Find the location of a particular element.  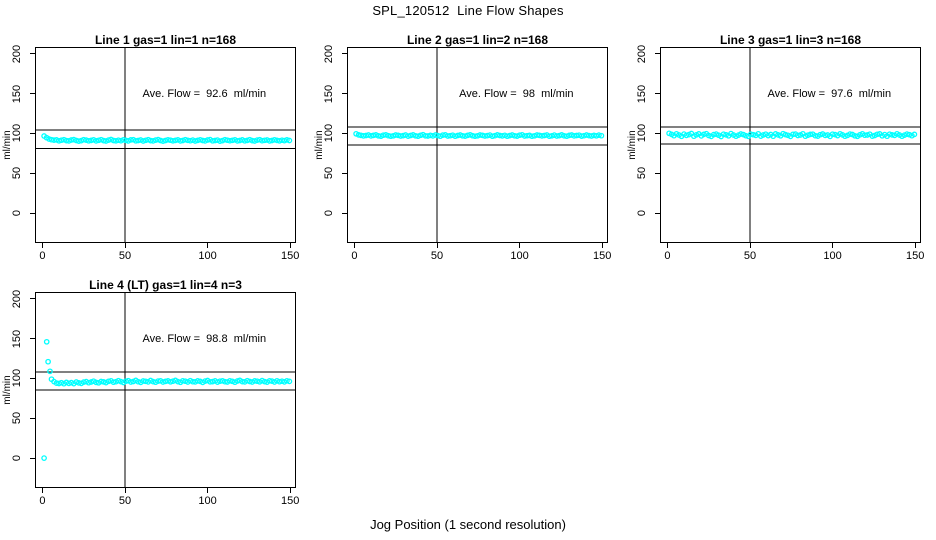

x-axis-label: Jog Position (1 second resolution) is located at coordinates (468, 524).